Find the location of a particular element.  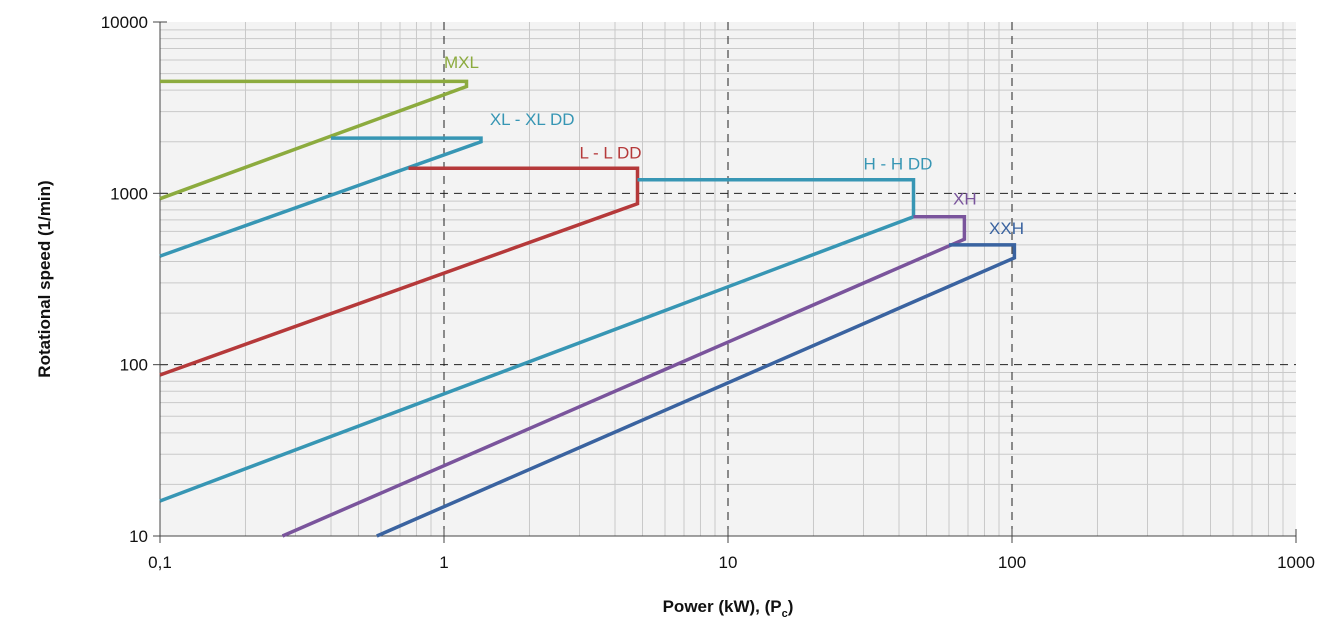

y-tick-label: 1000 is located at coordinates (129, 193).